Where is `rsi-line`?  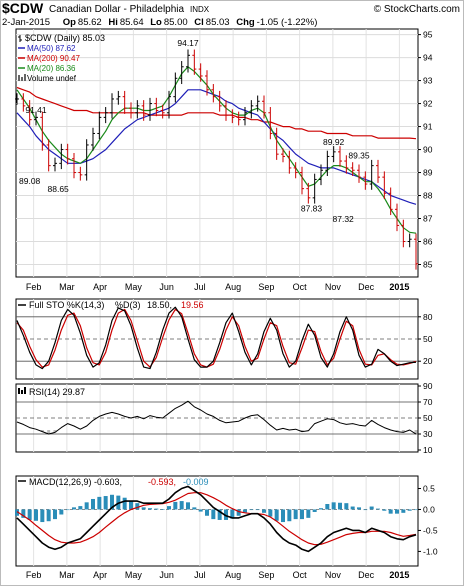 rsi-line is located at coordinates (216, 417).